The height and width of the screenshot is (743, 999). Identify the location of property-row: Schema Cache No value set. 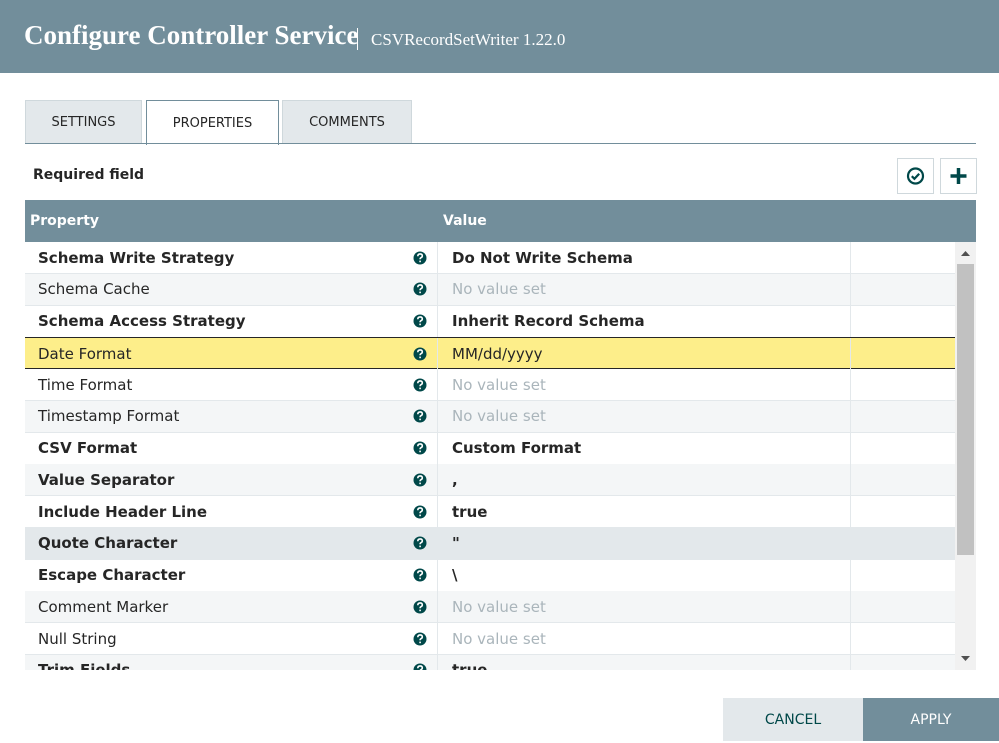
(490, 289).